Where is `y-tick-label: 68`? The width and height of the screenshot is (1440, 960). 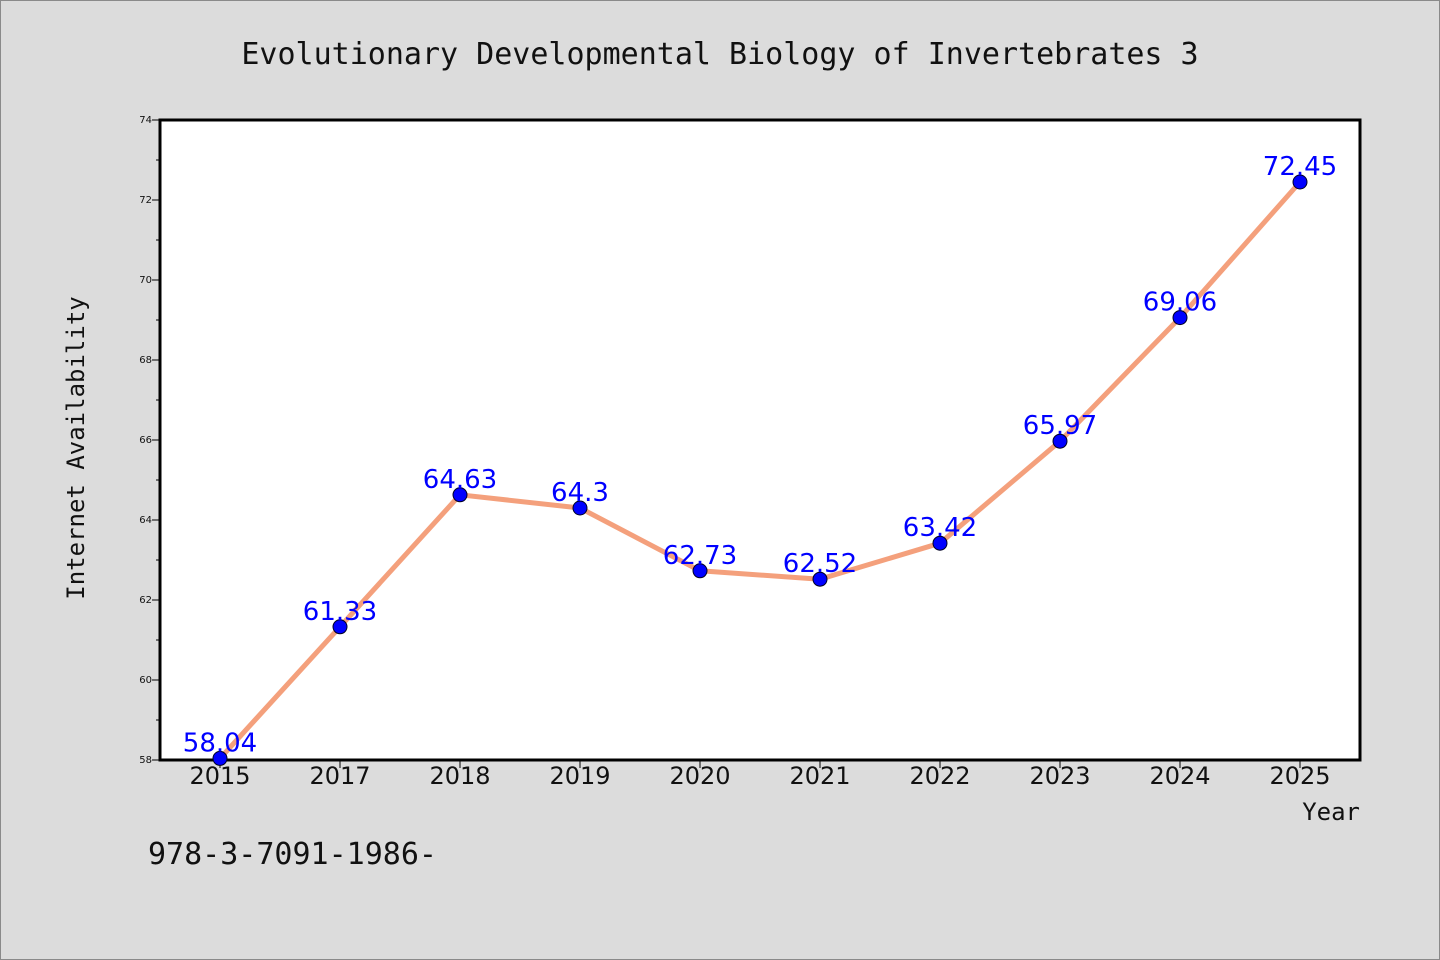 y-tick-label: 68 is located at coordinates (145, 360).